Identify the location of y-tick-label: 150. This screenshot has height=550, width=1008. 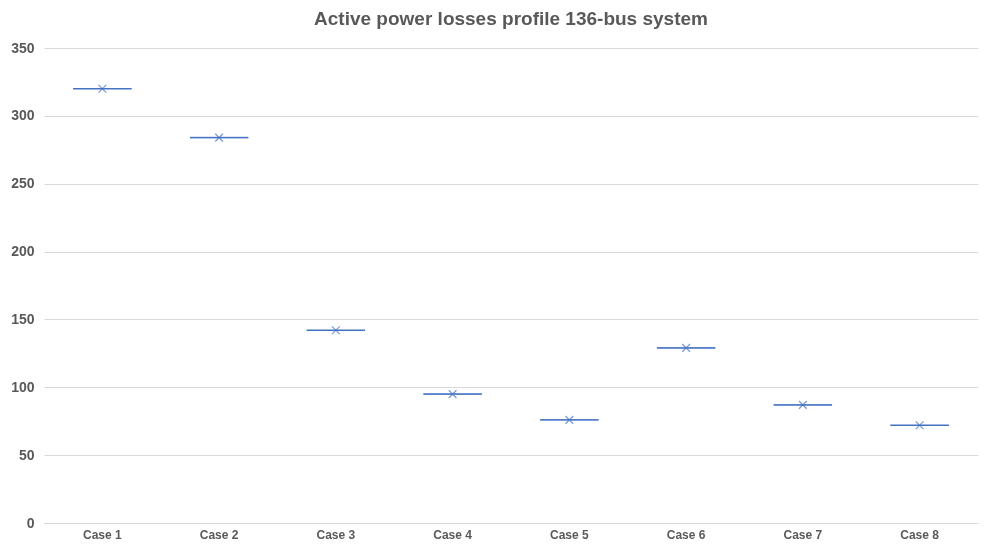
(23, 318).